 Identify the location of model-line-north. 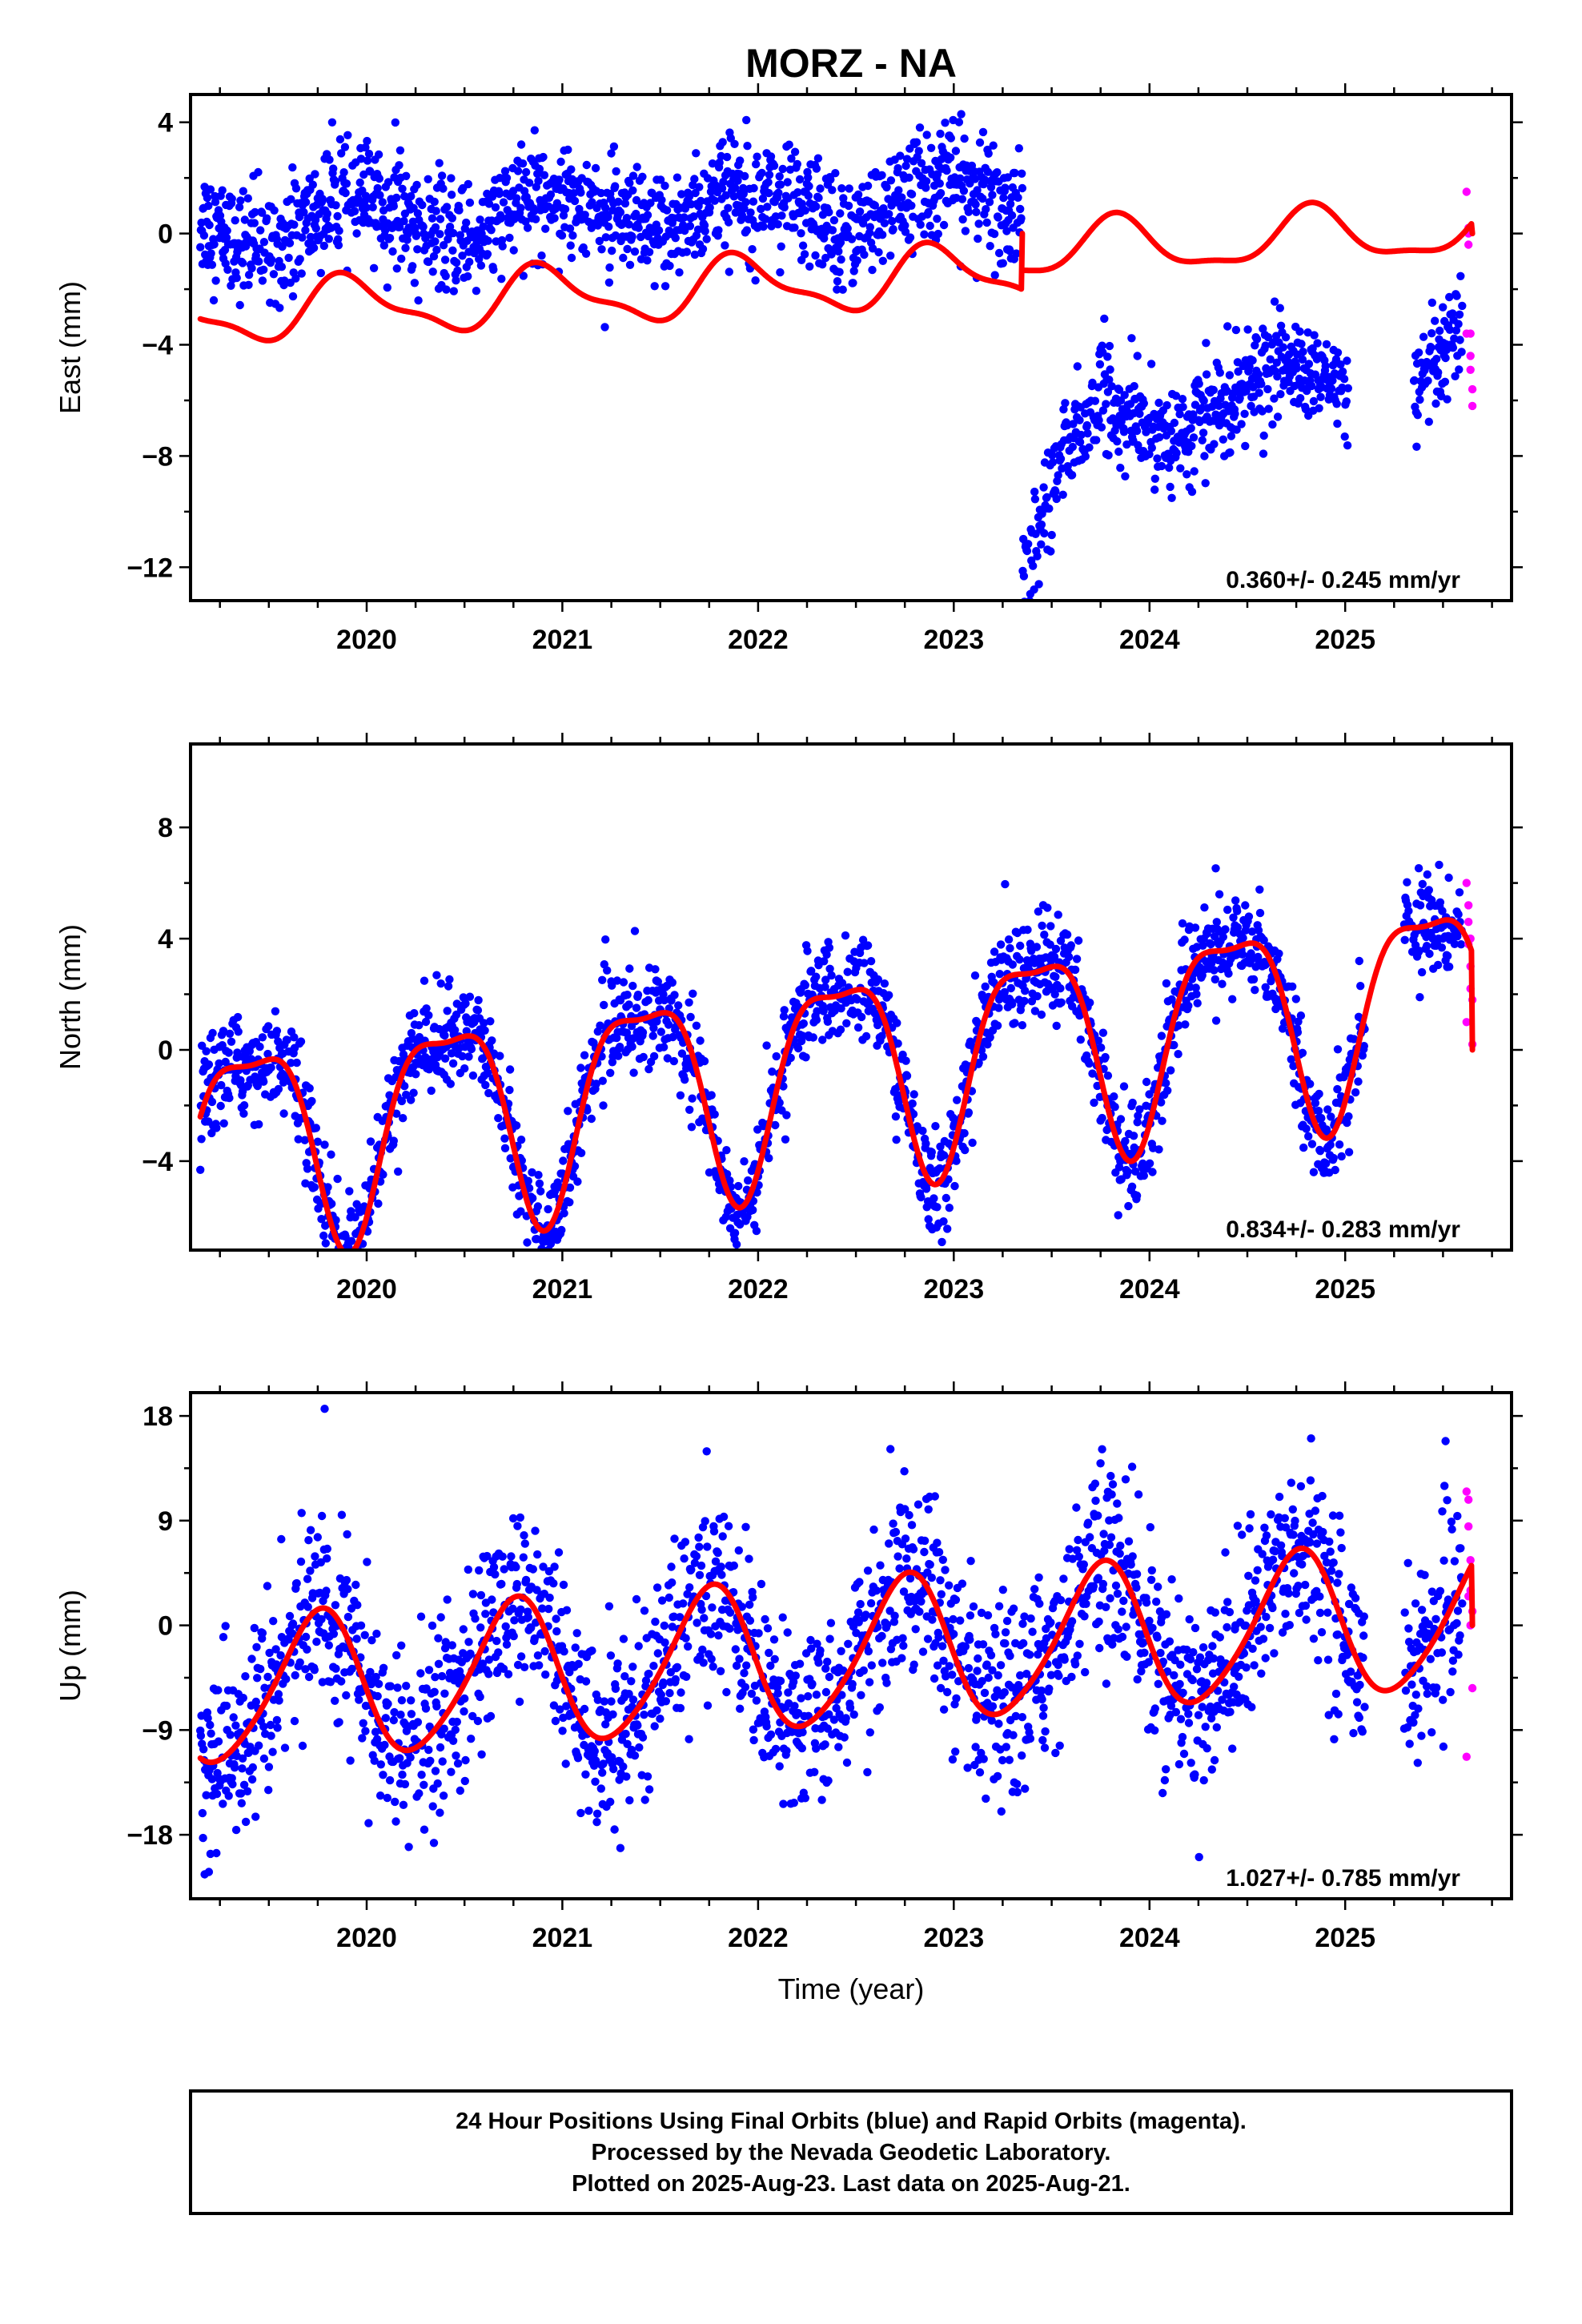
(837, 1083).